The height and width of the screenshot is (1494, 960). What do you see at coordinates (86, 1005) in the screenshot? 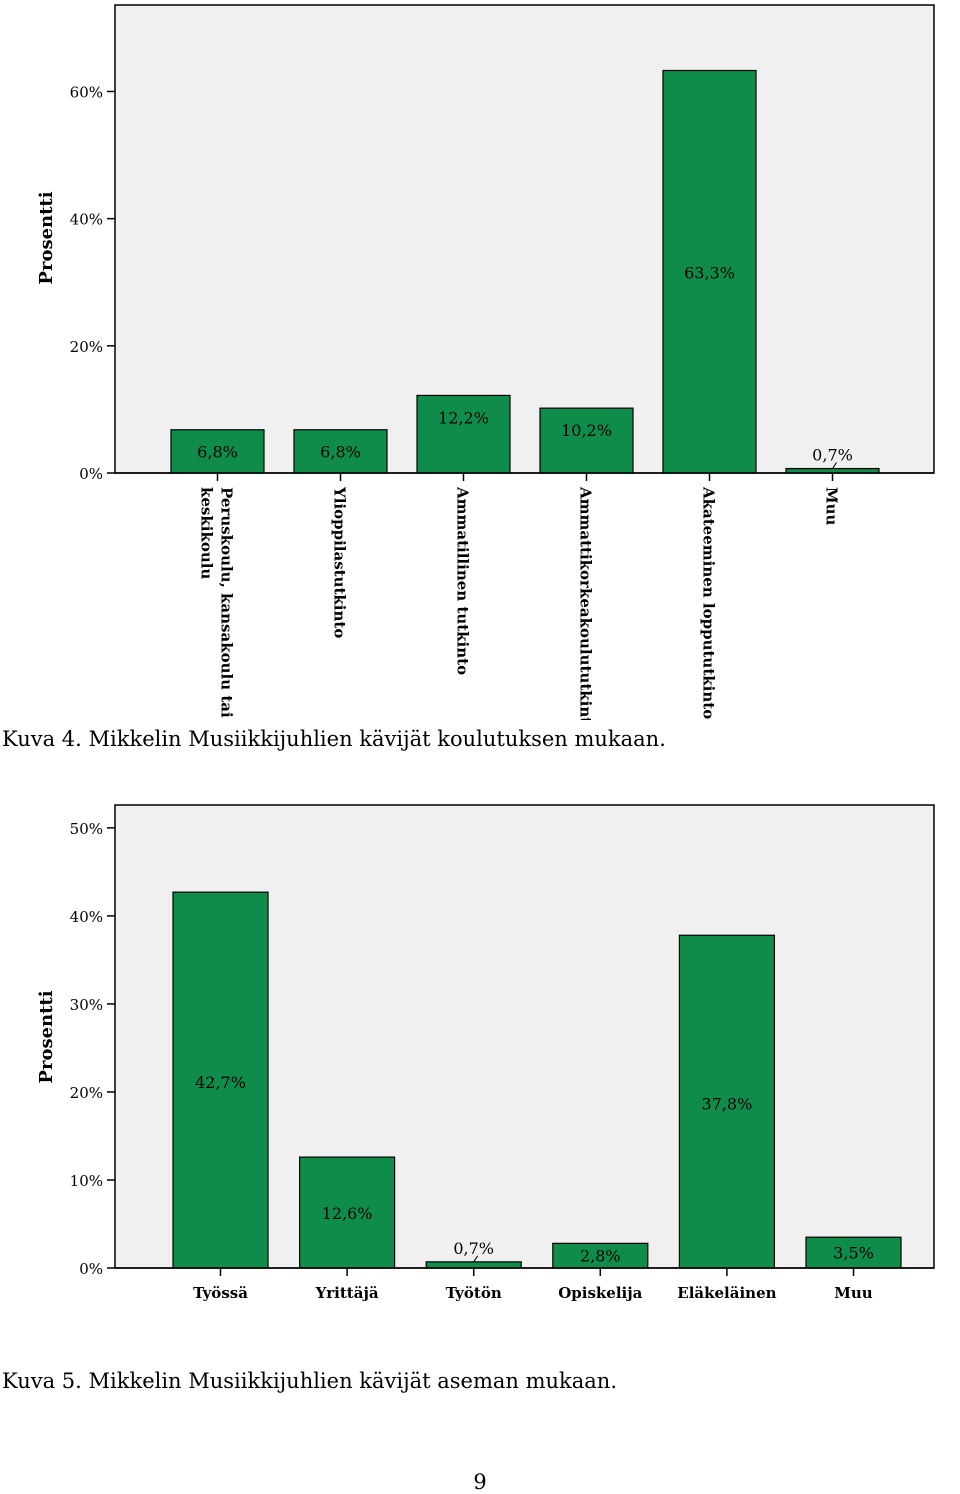
I see `y-tick-label: 30%` at bounding box center [86, 1005].